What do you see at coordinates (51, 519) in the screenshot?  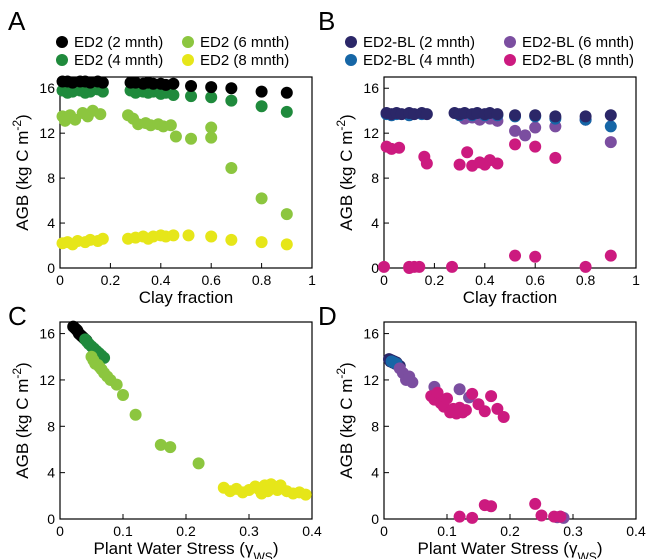 I see `y-tick-label-c: 0` at bounding box center [51, 519].